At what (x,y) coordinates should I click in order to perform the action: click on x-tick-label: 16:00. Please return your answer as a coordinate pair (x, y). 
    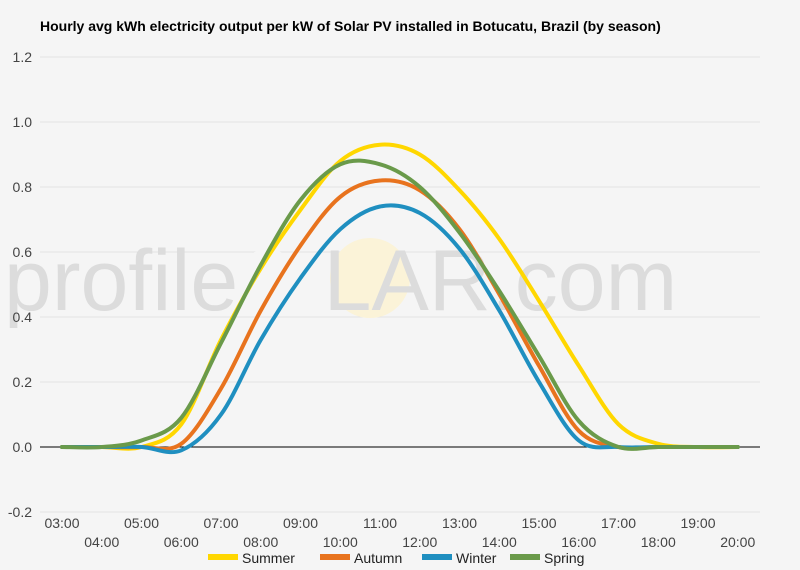
    Looking at the image, I should click on (578, 542).